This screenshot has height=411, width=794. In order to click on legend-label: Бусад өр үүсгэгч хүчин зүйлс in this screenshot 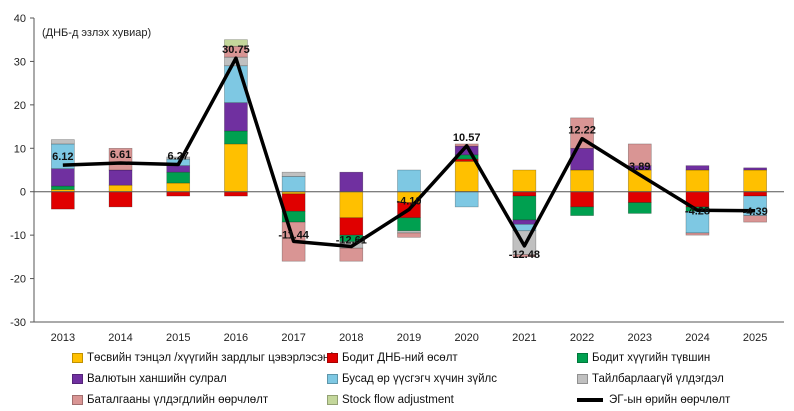, I will do `click(420, 379)`.